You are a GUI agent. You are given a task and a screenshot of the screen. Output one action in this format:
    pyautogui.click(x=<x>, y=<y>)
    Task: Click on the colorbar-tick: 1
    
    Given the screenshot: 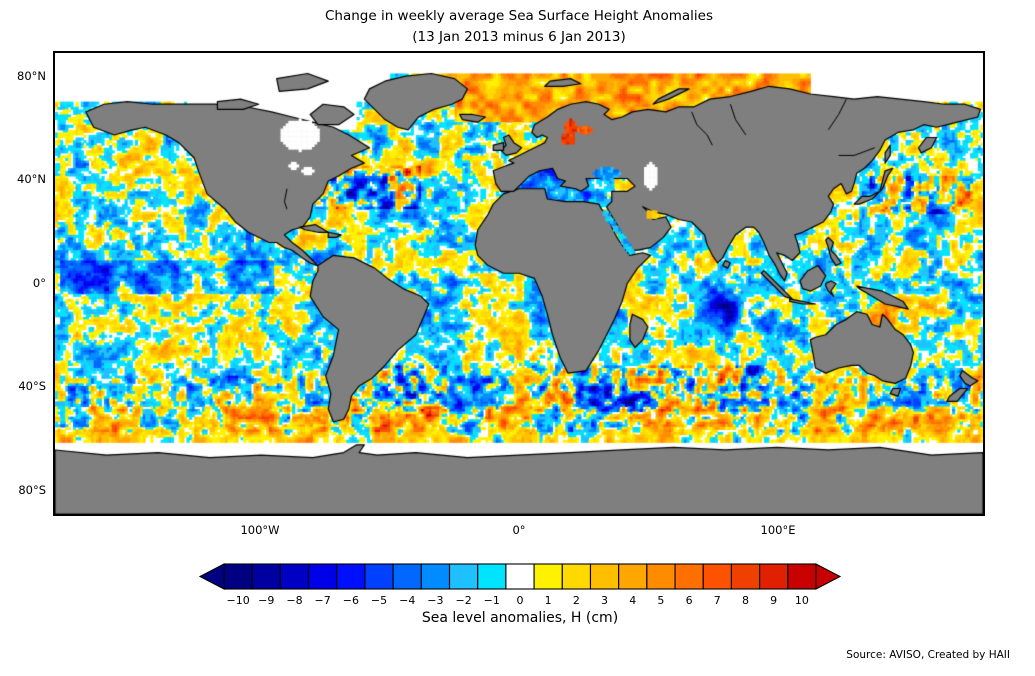 What is the action you would take?
    pyautogui.click(x=548, y=600)
    